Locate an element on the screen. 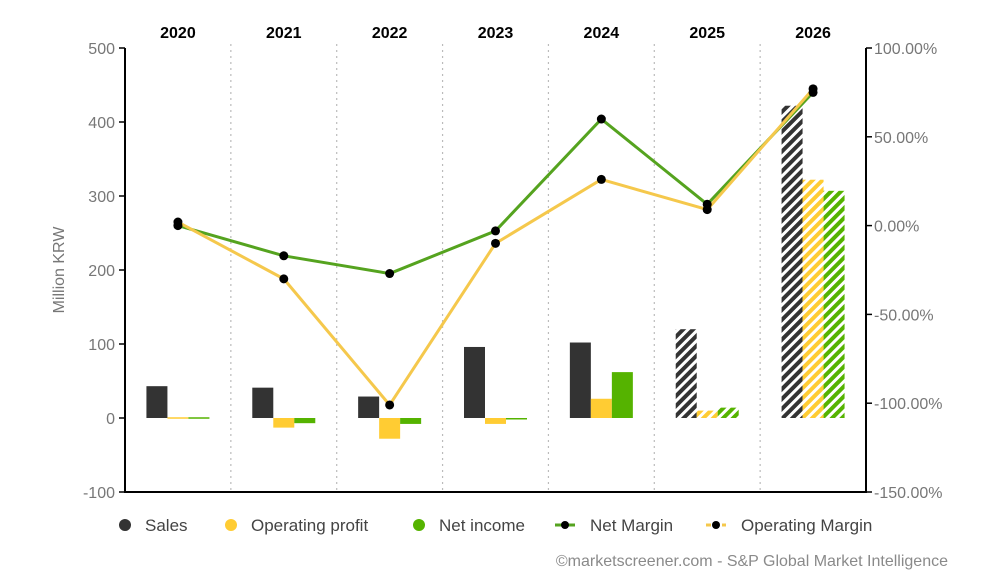  right-tick-label: 100.00% is located at coordinates (905, 49).